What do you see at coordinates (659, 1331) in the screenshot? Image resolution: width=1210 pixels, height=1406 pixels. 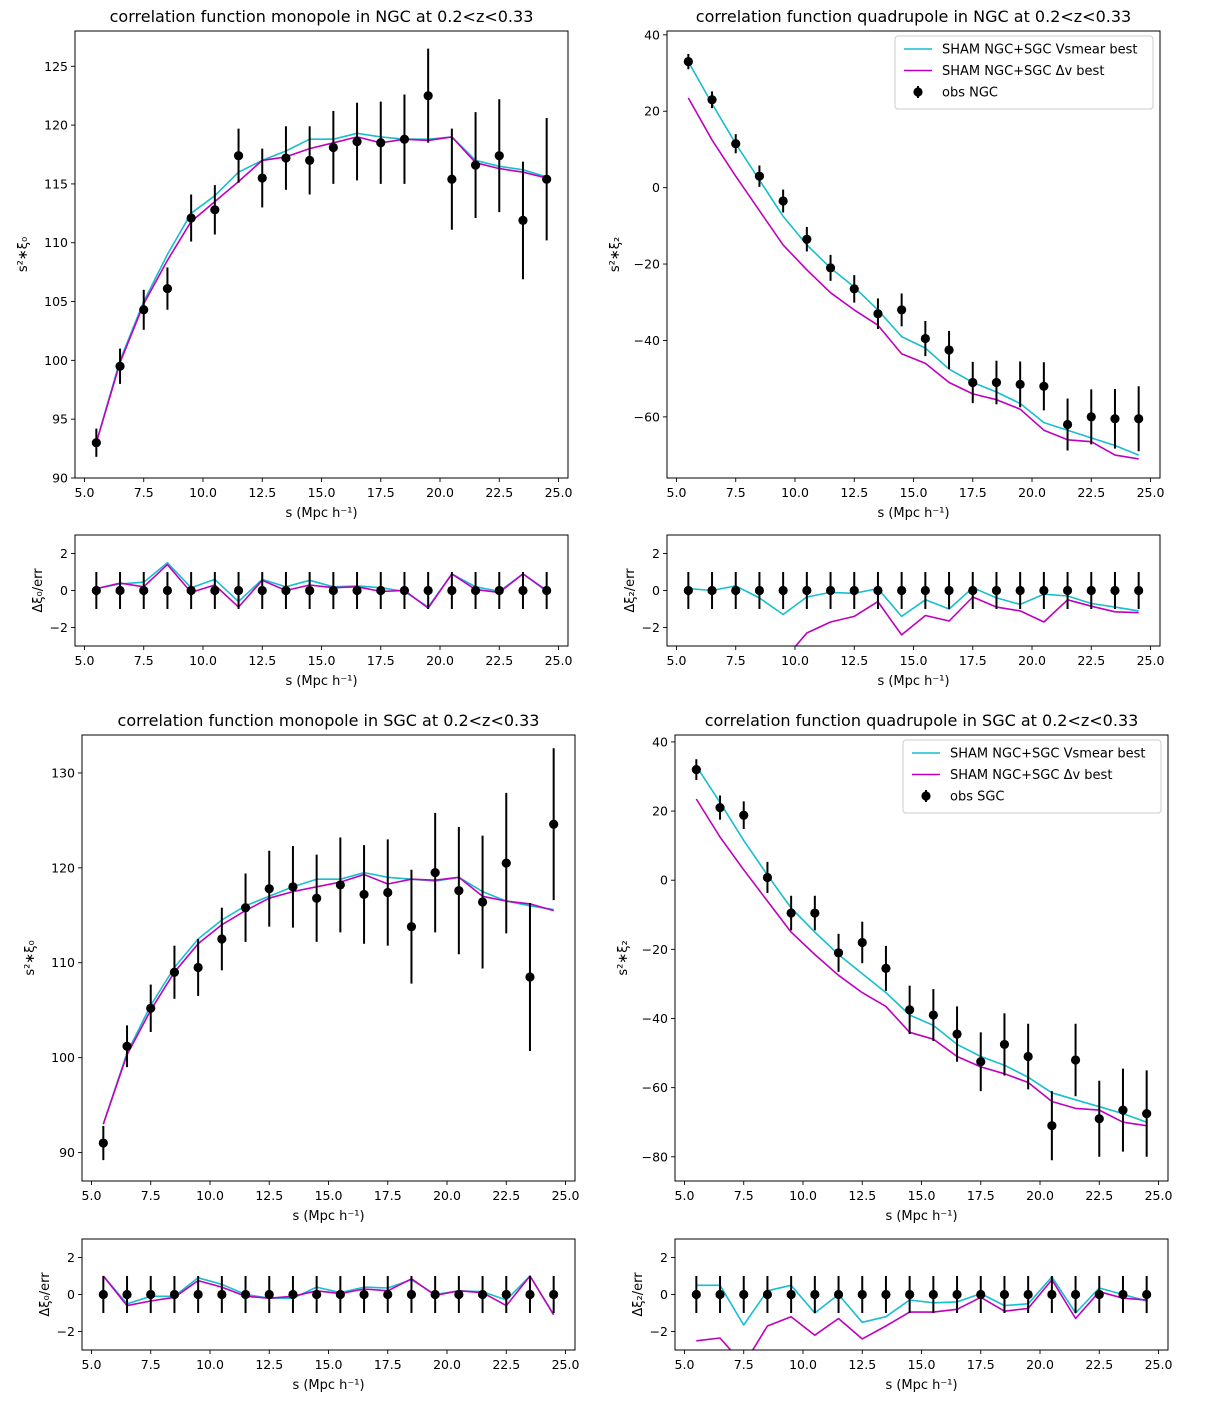 I see `y-tick-label: −2` at bounding box center [659, 1331].